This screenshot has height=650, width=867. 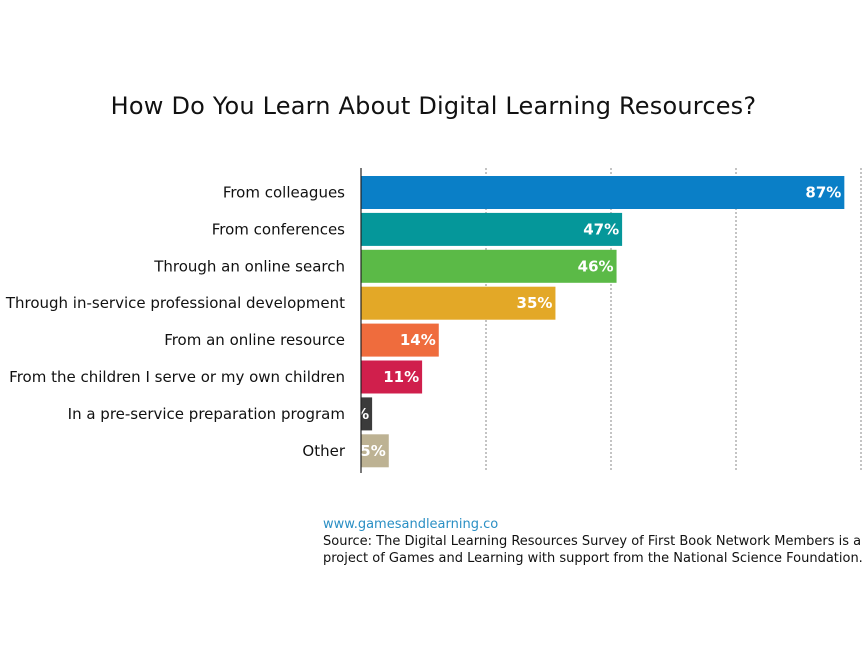 What do you see at coordinates (284, 193) in the screenshot?
I see `category-label: From colleagues` at bounding box center [284, 193].